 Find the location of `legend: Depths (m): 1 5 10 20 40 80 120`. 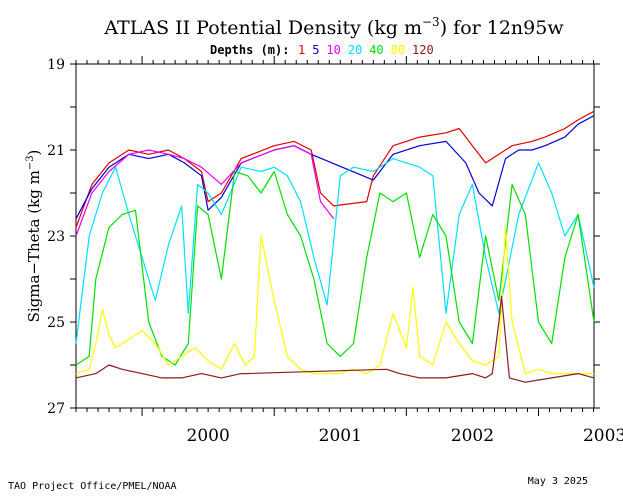

legend: Depths (m): 1 5 10 20 40 80 120 is located at coordinates (322, 50).